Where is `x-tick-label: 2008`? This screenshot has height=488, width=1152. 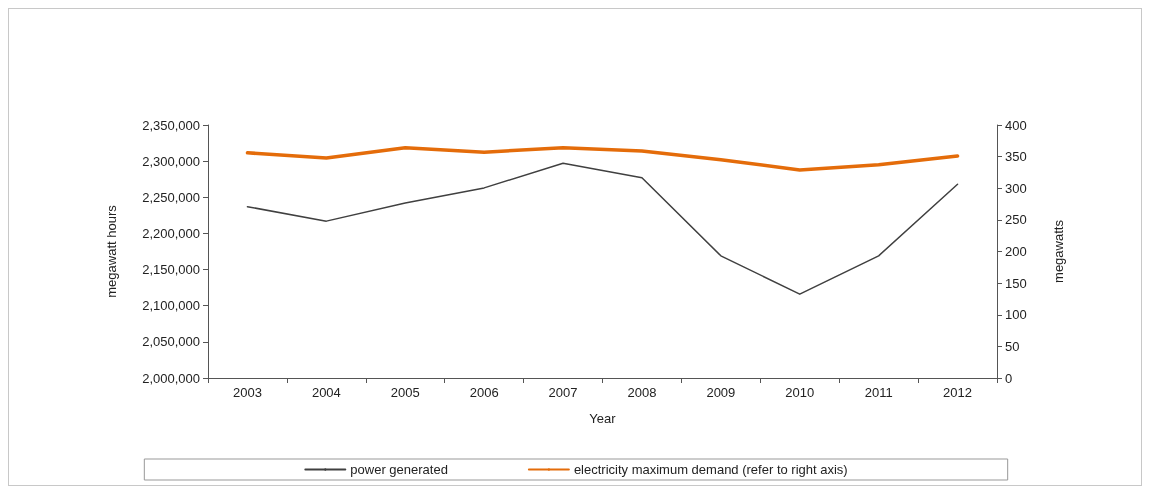
x-tick-label: 2008 is located at coordinates (642, 392).